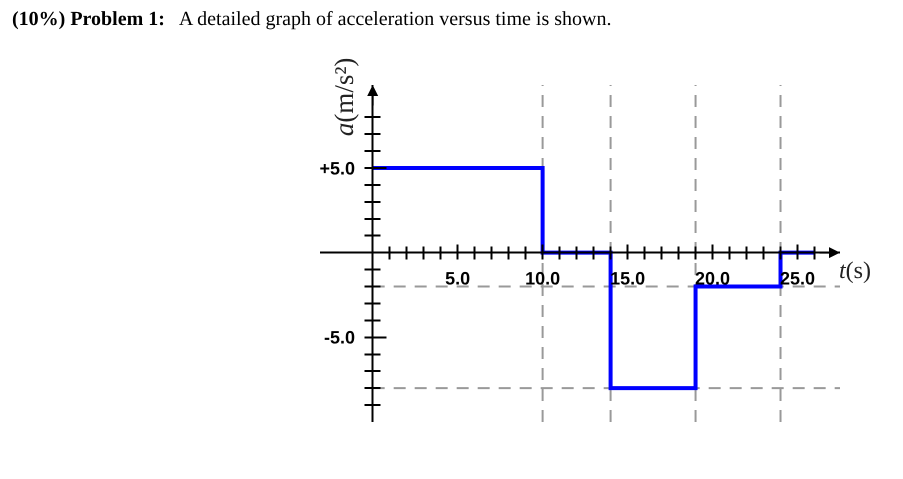 The image size is (903, 479). What do you see at coordinates (338, 168) in the screenshot?
I see `y-tick-label: +5.0` at bounding box center [338, 168].